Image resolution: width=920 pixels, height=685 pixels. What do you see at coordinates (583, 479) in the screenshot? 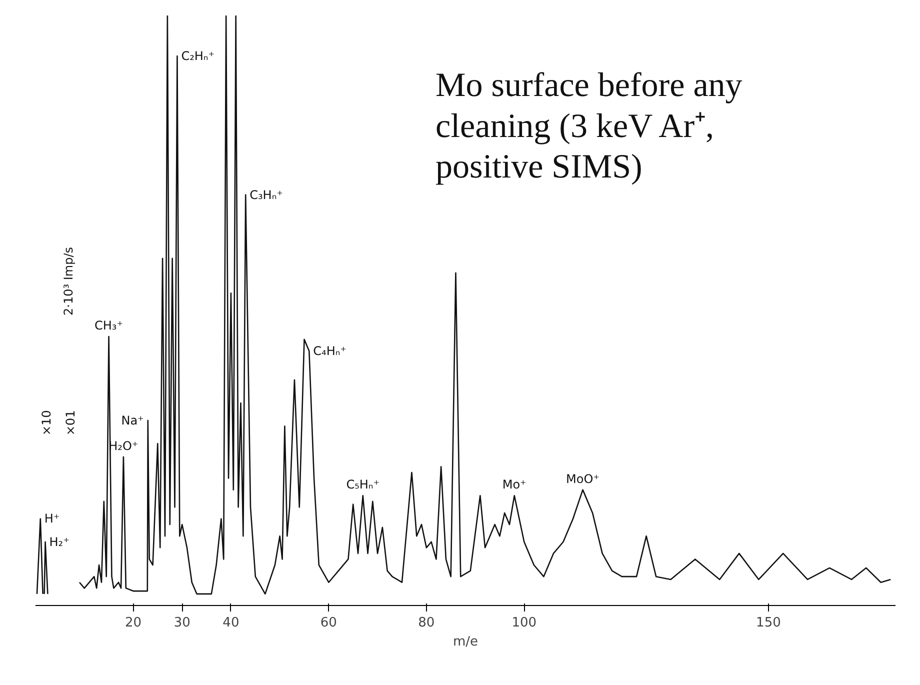
I see `annotation: MoO⁺` at bounding box center [583, 479].